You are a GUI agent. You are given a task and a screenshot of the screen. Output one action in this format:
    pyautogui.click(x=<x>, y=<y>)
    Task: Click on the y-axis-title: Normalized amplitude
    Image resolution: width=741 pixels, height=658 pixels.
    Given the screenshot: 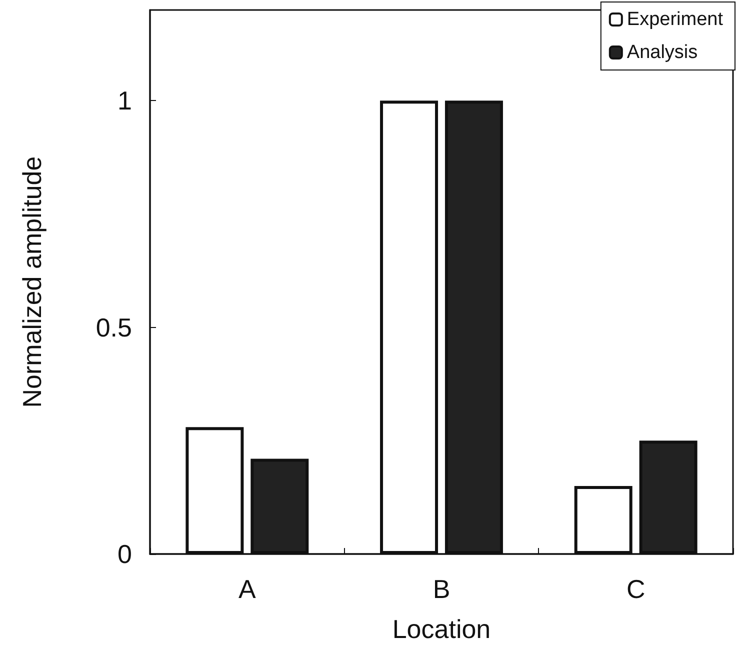 What is the action you would take?
    pyautogui.click(x=32, y=282)
    